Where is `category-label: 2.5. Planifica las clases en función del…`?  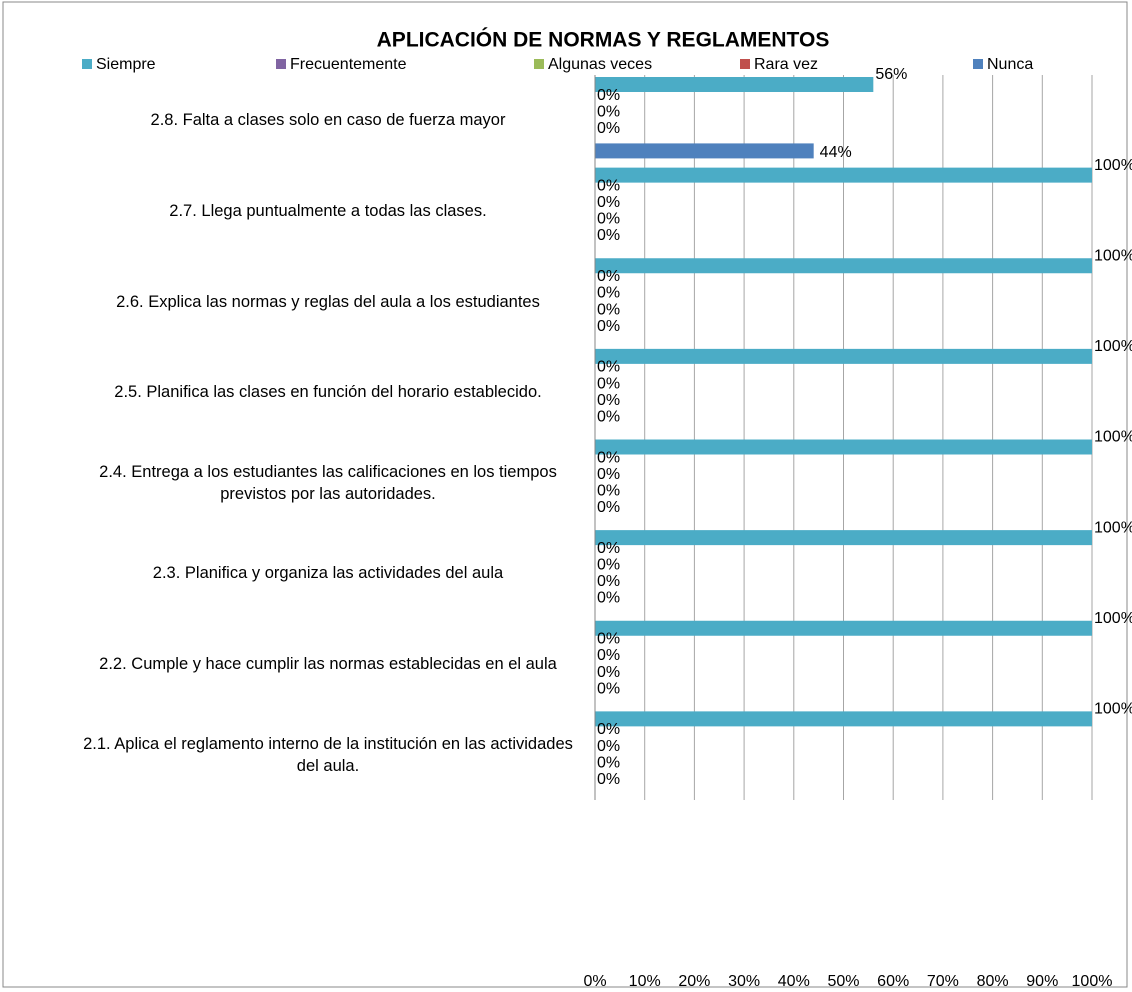
category-label: 2.5. Planifica las clases en función del… is located at coordinates (328, 392).